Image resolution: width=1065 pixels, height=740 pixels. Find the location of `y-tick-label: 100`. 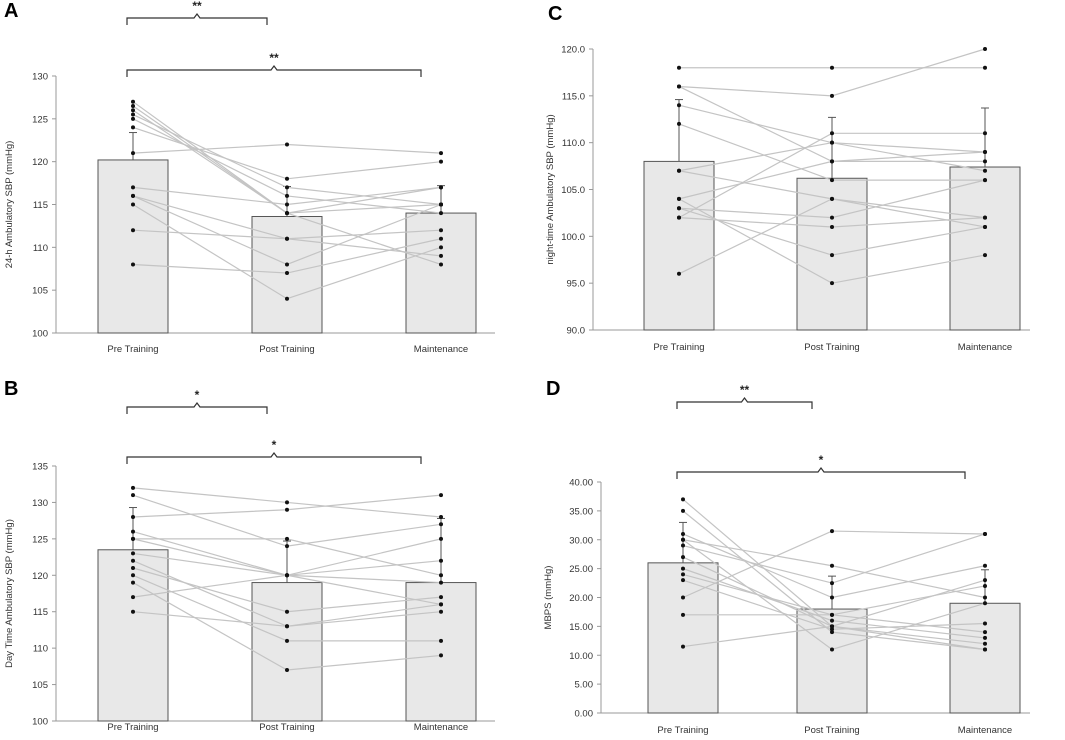

y-tick-label: 100 is located at coordinates (40, 334).